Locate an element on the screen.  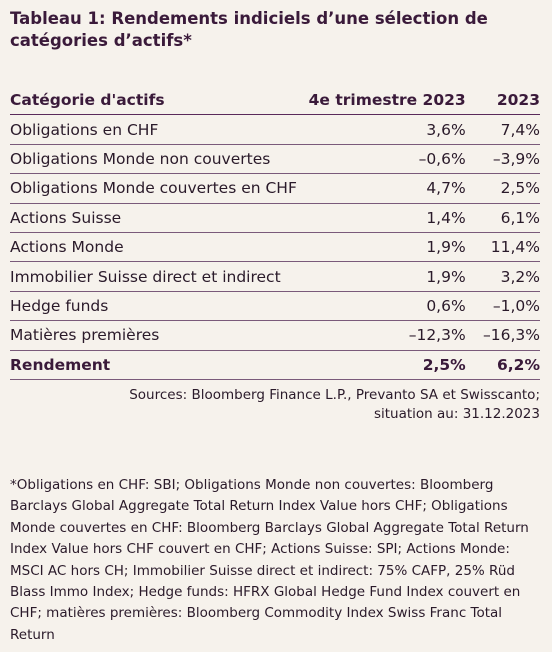
total-value: 2,5% is located at coordinates (381, 365).